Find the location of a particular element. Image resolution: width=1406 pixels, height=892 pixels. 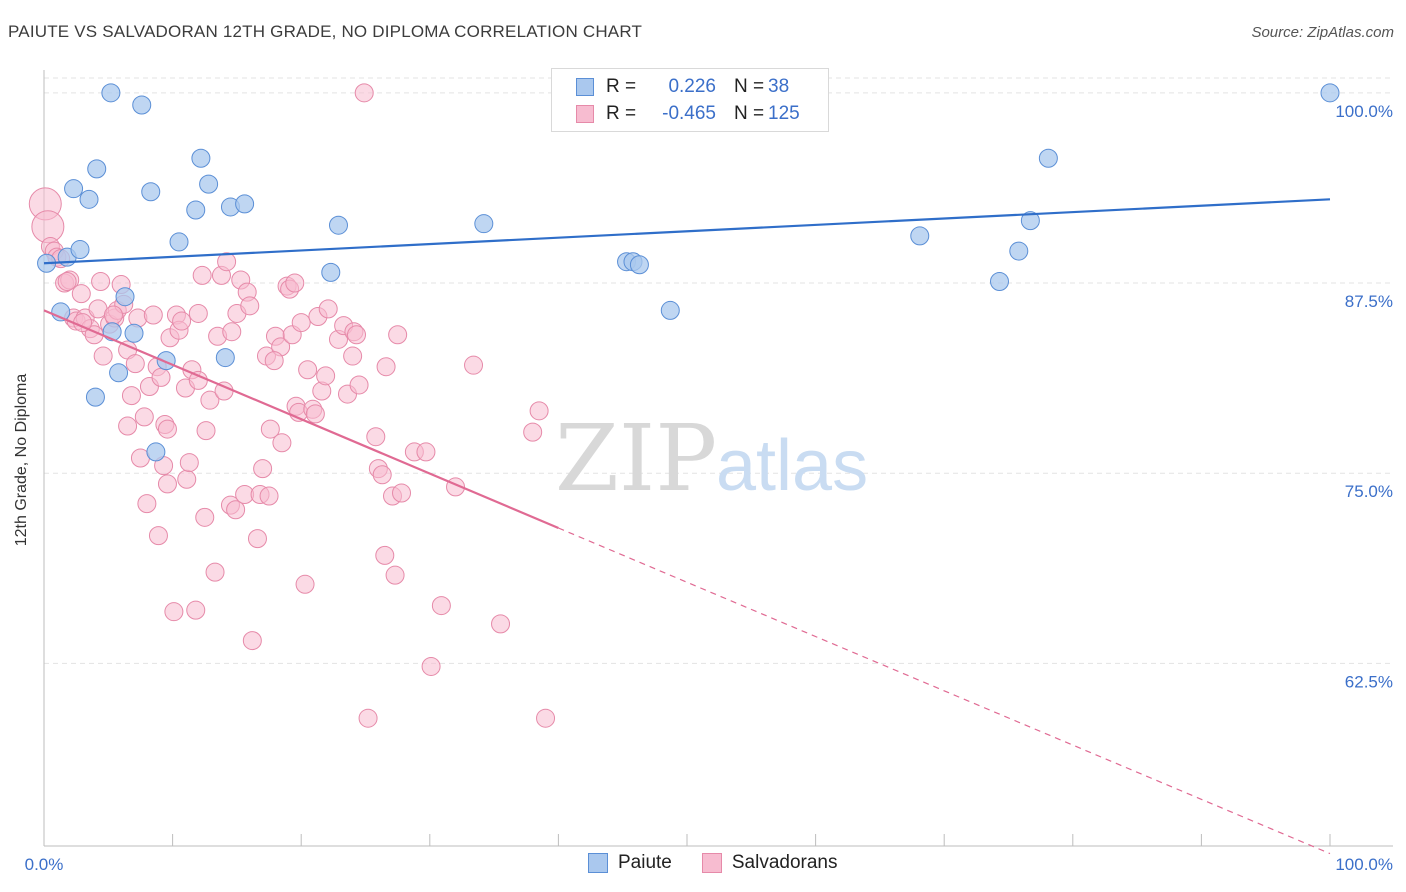

legend-item-salvadorans: Salvadorans is located at coordinates (769, 863).